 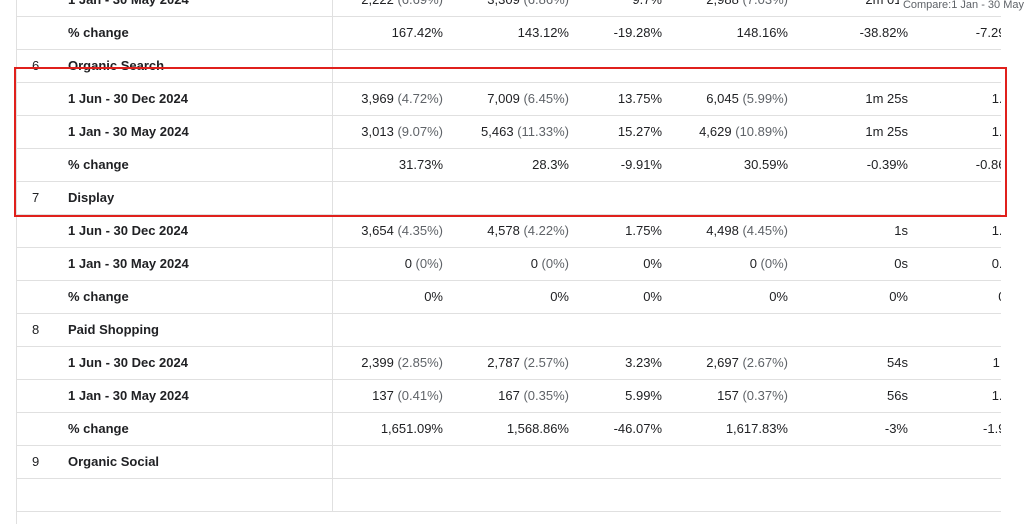 I want to click on sessions-cell: 143.12%, so click(x=522, y=33).